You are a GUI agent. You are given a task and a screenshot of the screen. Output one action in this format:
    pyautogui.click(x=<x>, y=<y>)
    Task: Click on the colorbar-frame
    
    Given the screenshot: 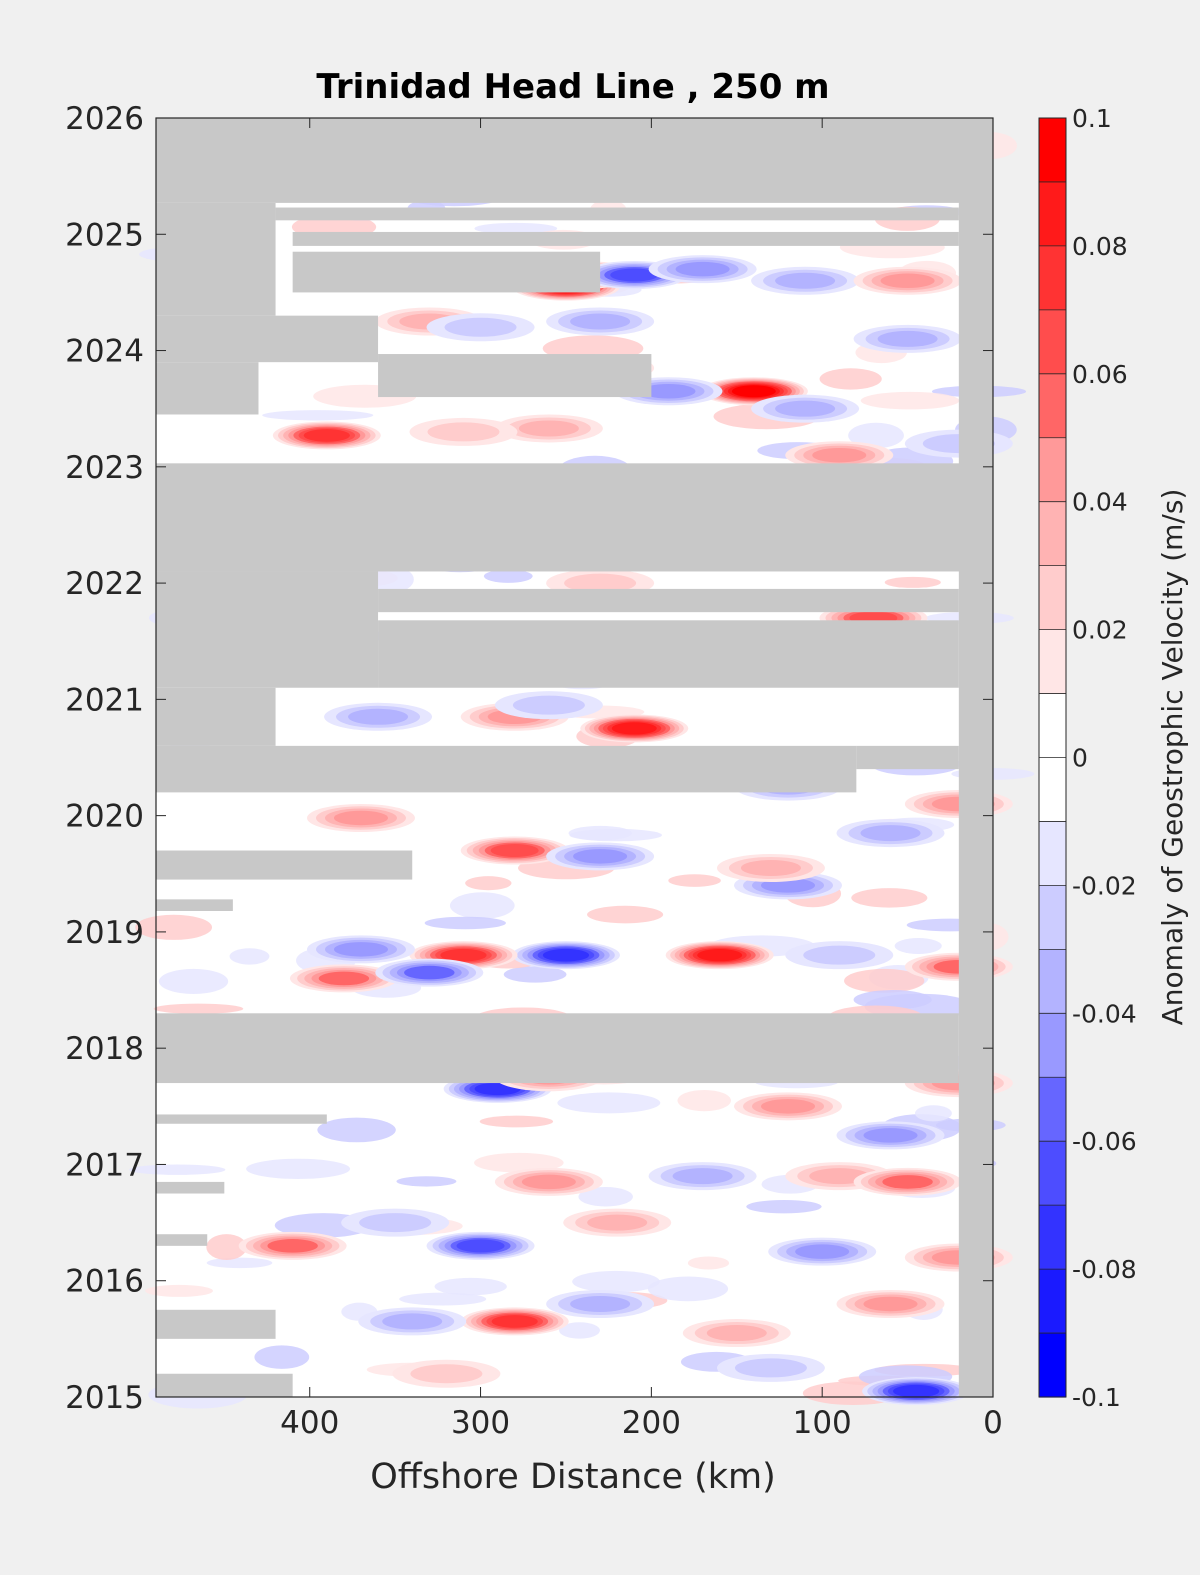 What is the action you would take?
    pyautogui.click(x=1052, y=757)
    